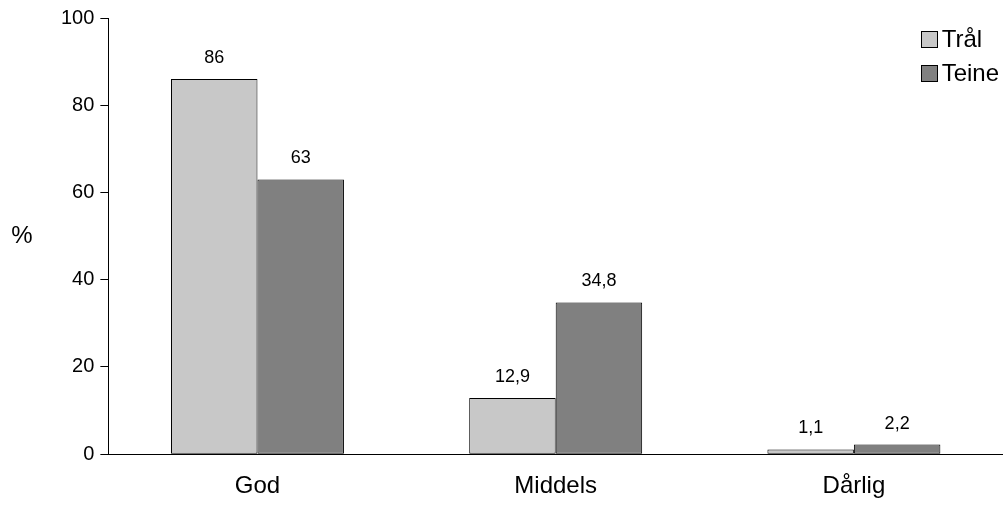 The image size is (1003, 511). I want to click on data-label: 1,1, so click(811, 427).